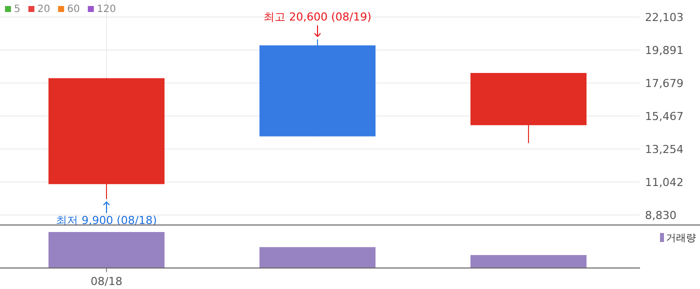 Image resolution: width=700 pixels, height=289 pixels. What do you see at coordinates (664, 50) in the screenshot?
I see `y-tick-label: 19,891` at bounding box center [664, 50].